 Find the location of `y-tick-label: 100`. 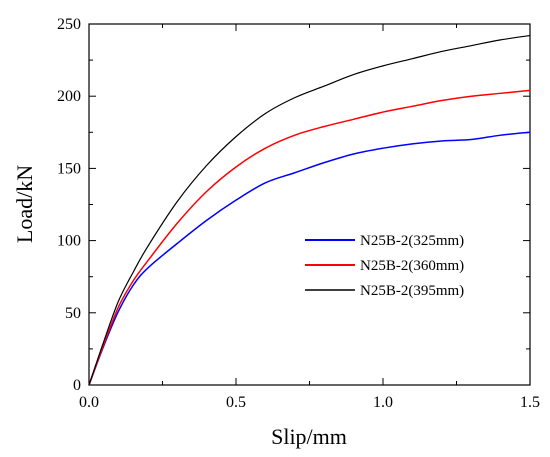

y-tick-label: 100 is located at coordinates (69, 241).